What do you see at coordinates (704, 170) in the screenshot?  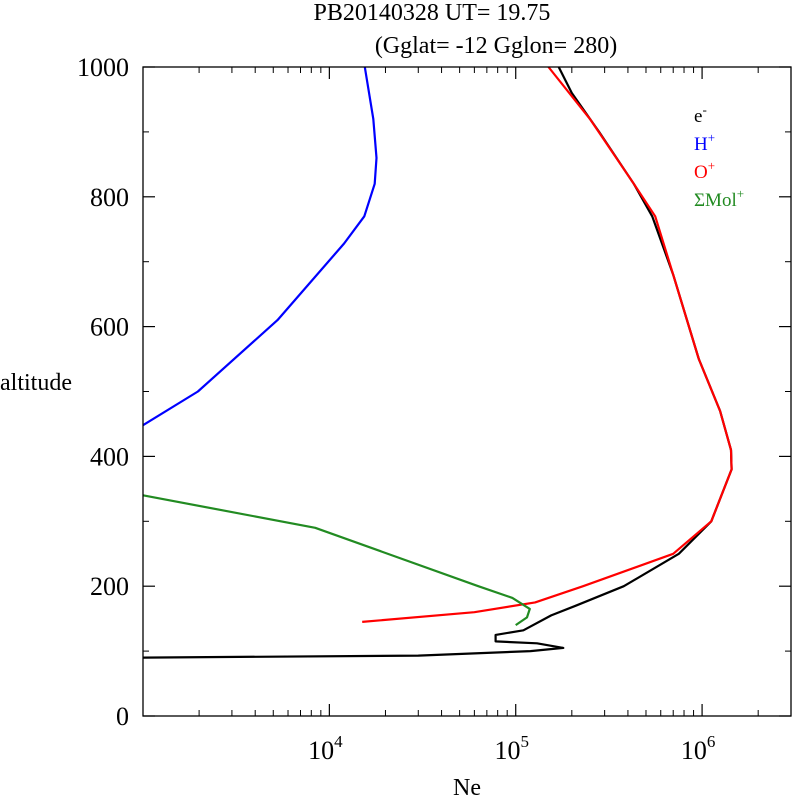 I see `legend-entry: O+` at bounding box center [704, 170].